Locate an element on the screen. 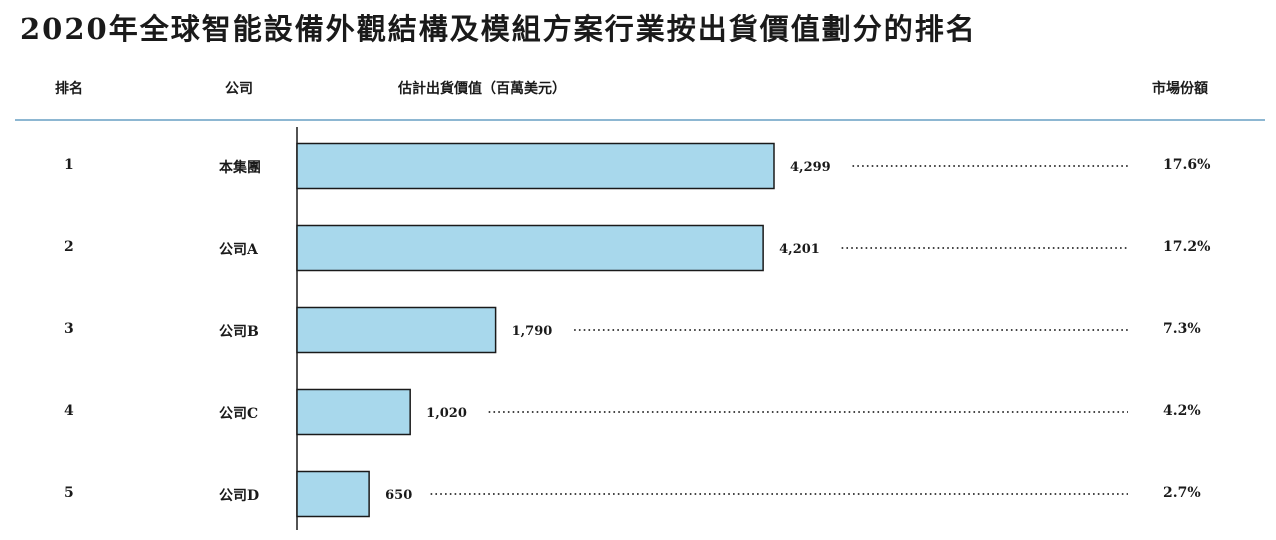 The width and height of the screenshot is (1276, 540). value-label: 1,790 is located at coordinates (532, 331).